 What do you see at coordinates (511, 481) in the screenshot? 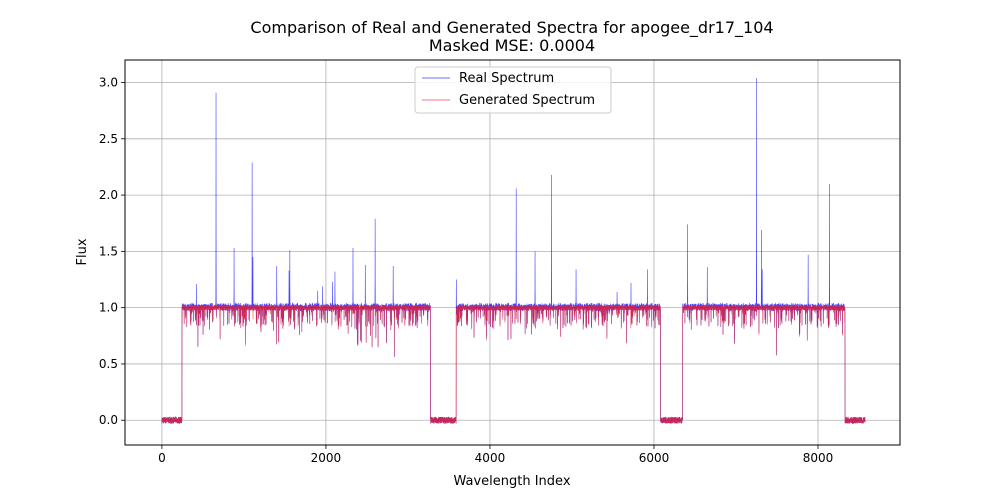
I see `x-axis-label: Wavelength Index` at bounding box center [511, 481].